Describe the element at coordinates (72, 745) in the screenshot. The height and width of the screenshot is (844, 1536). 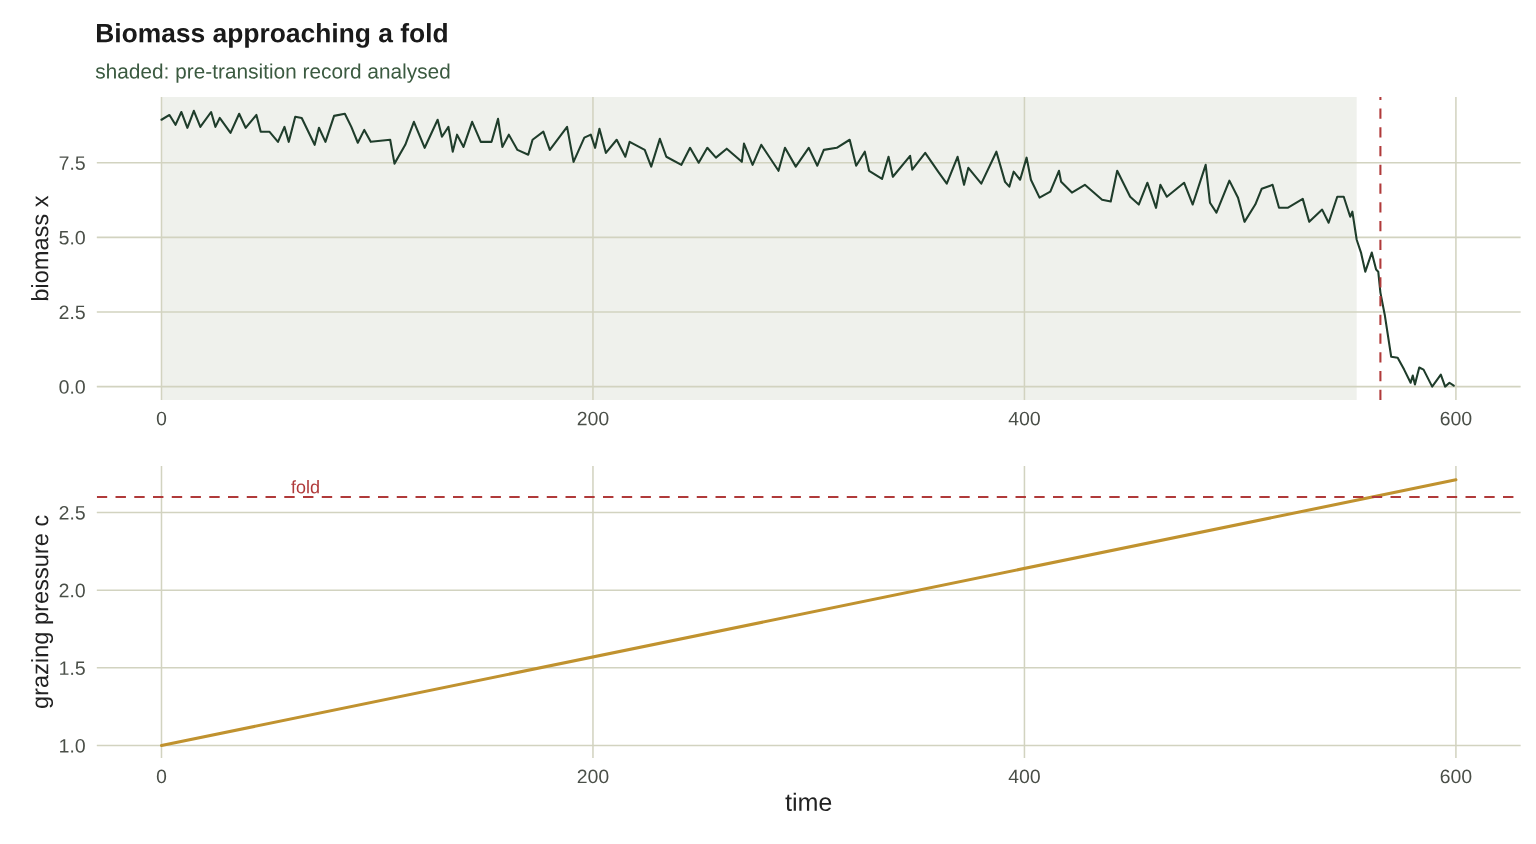
I see `y-tick-label: 1.0` at that location.